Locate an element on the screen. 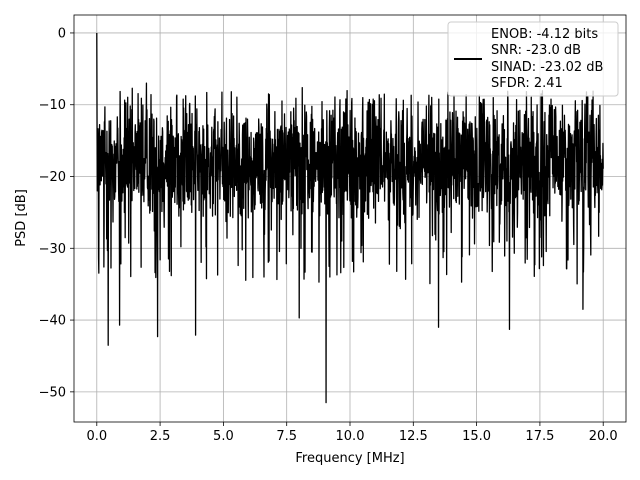  x-axis-ticks: 0.0 2.5 5.0 7.5 10.0 12.5 15.0 17.5 20.0 is located at coordinates (352, 433).